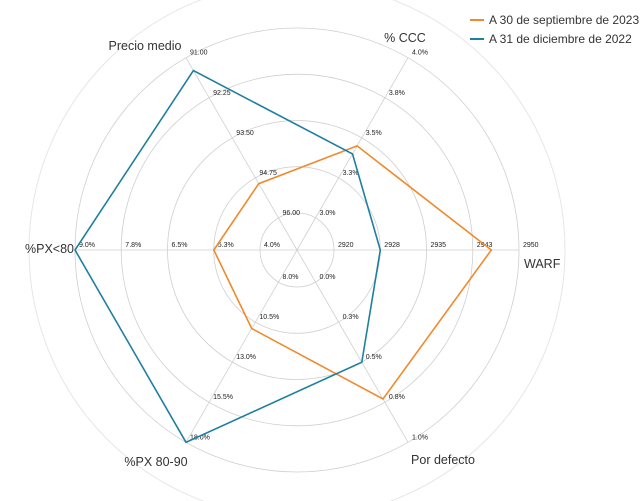 This screenshot has width=640, height=501. I want to click on legend-label-series-1: A 30 de septiembre de 2023, so click(564, 19).